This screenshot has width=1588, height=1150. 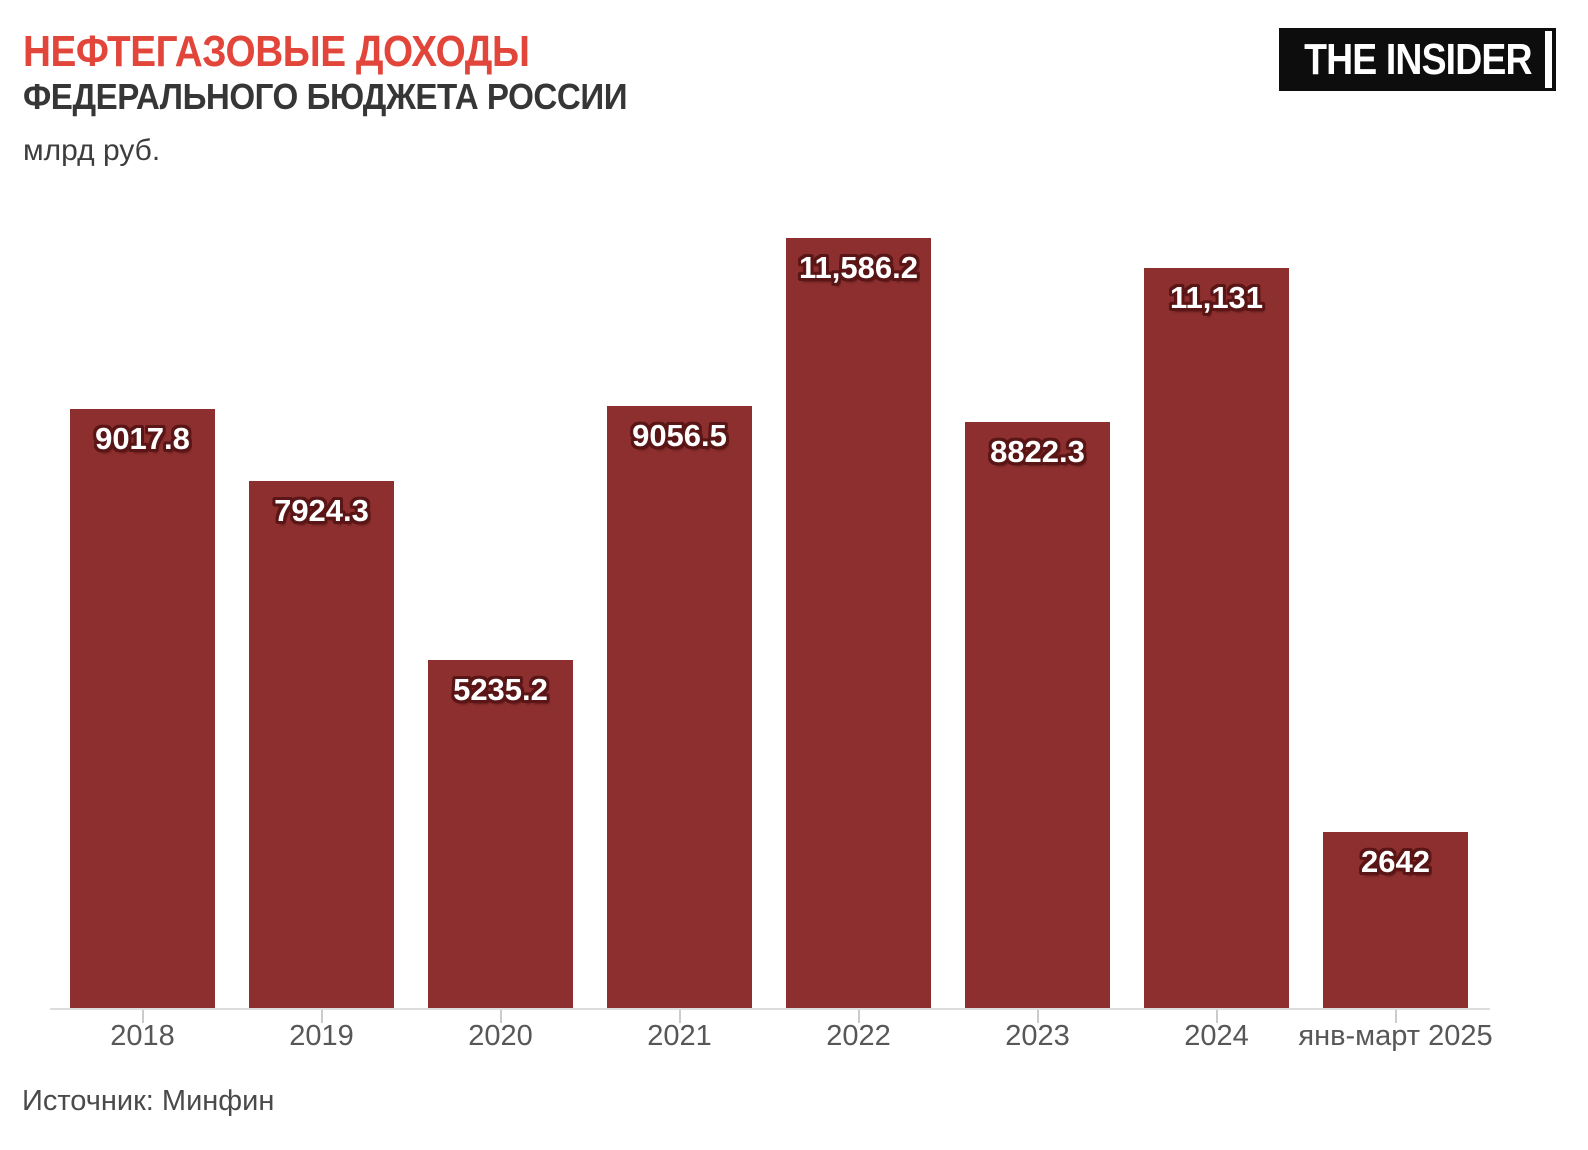 I want to click on logo-cursor-bar, so click(x=1548, y=59).